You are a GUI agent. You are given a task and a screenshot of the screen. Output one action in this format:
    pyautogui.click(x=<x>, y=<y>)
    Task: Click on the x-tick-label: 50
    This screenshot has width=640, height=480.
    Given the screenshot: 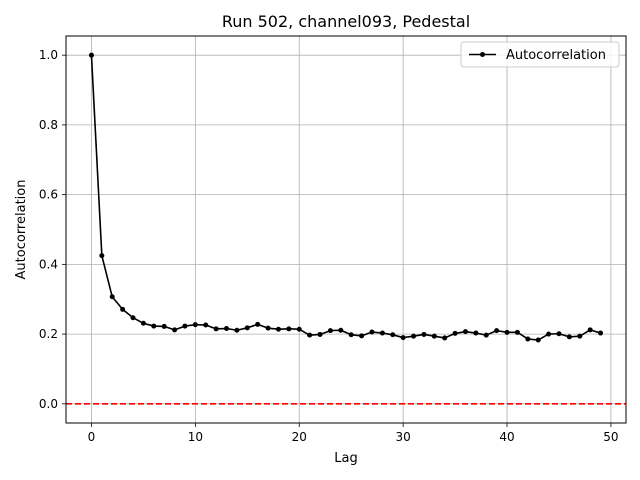 What is the action you would take?
    pyautogui.click(x=610, y=437)
    